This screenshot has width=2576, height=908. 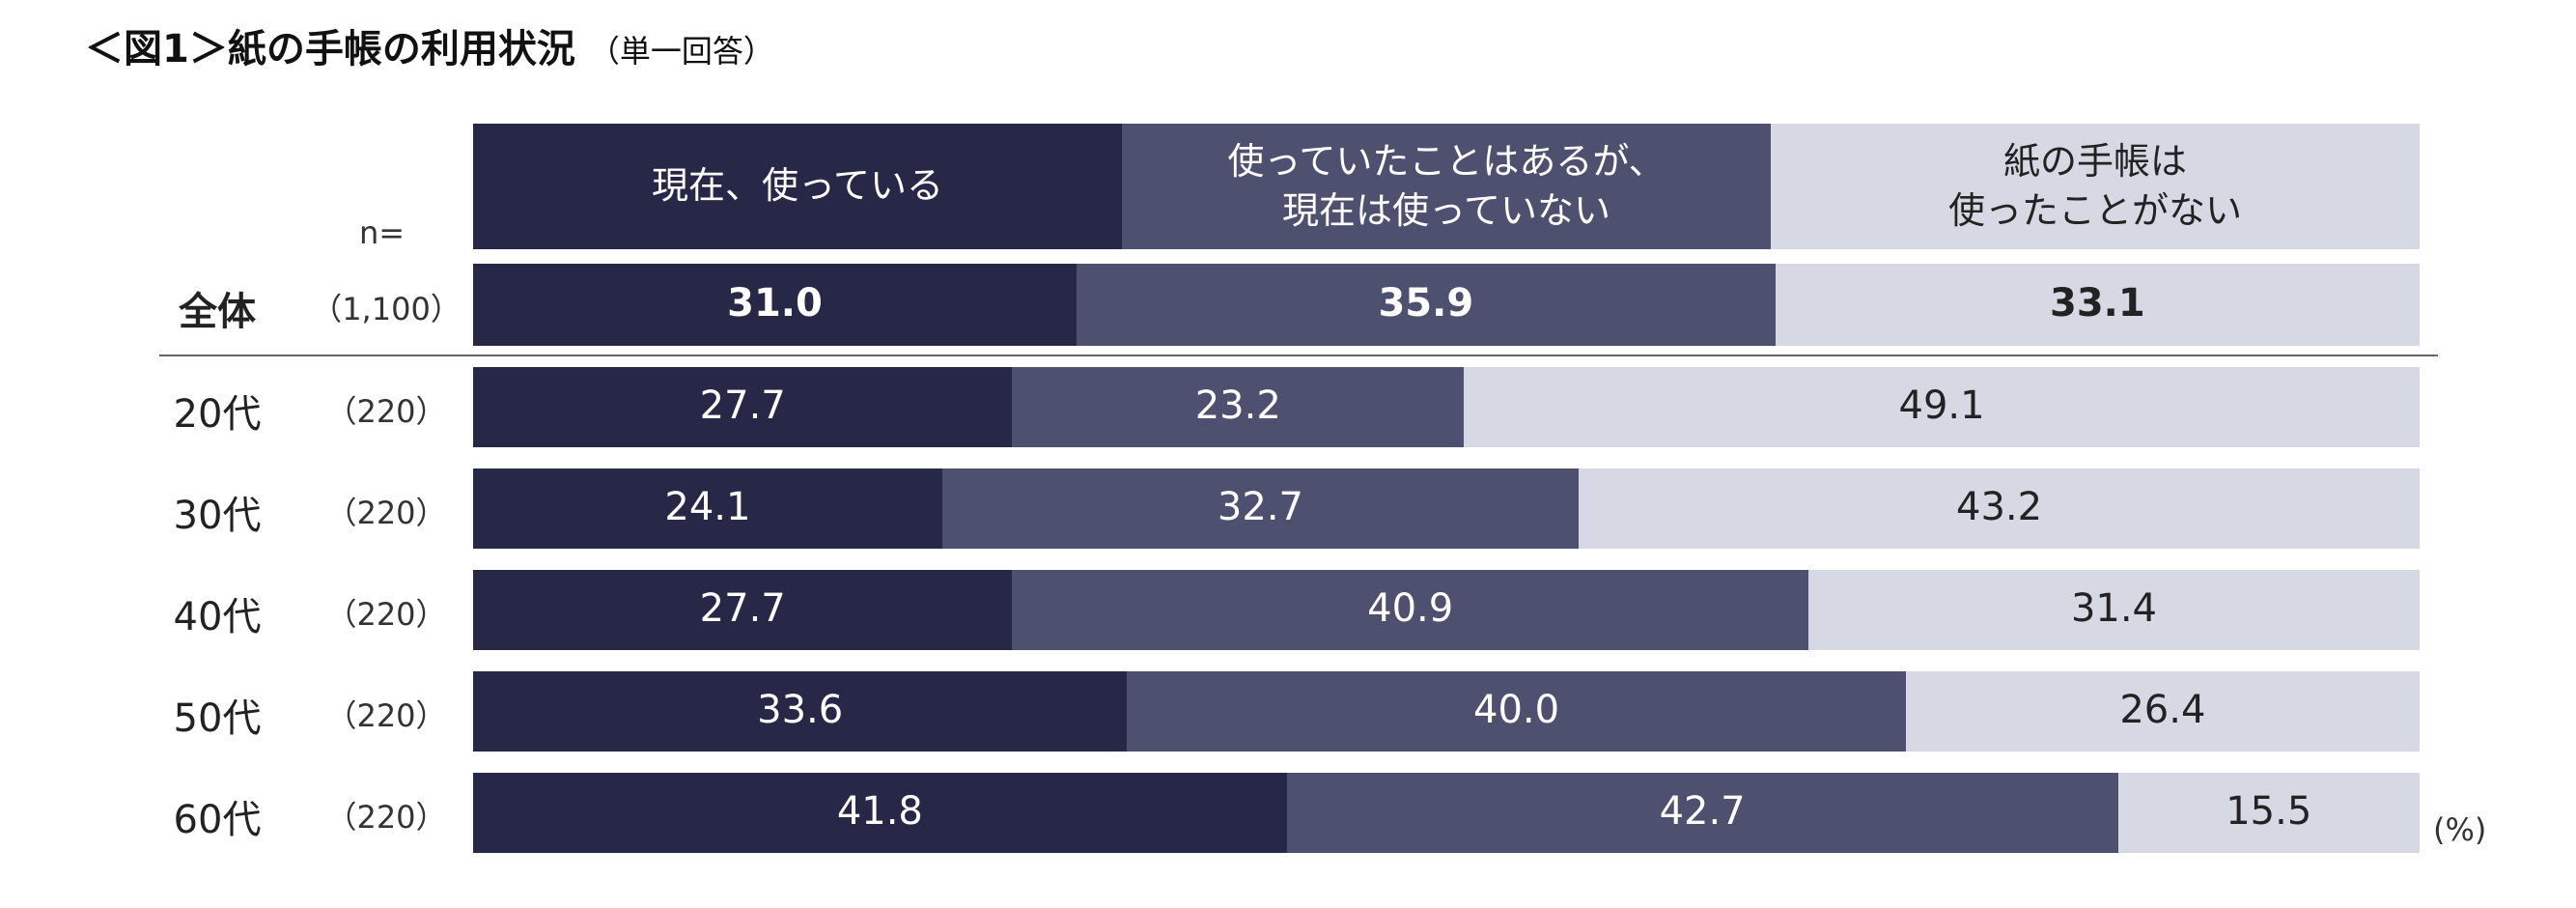 I want to click on chart-title-main: ＜図1＞紙の手帳の利用状況, so click(x=330, y=49).